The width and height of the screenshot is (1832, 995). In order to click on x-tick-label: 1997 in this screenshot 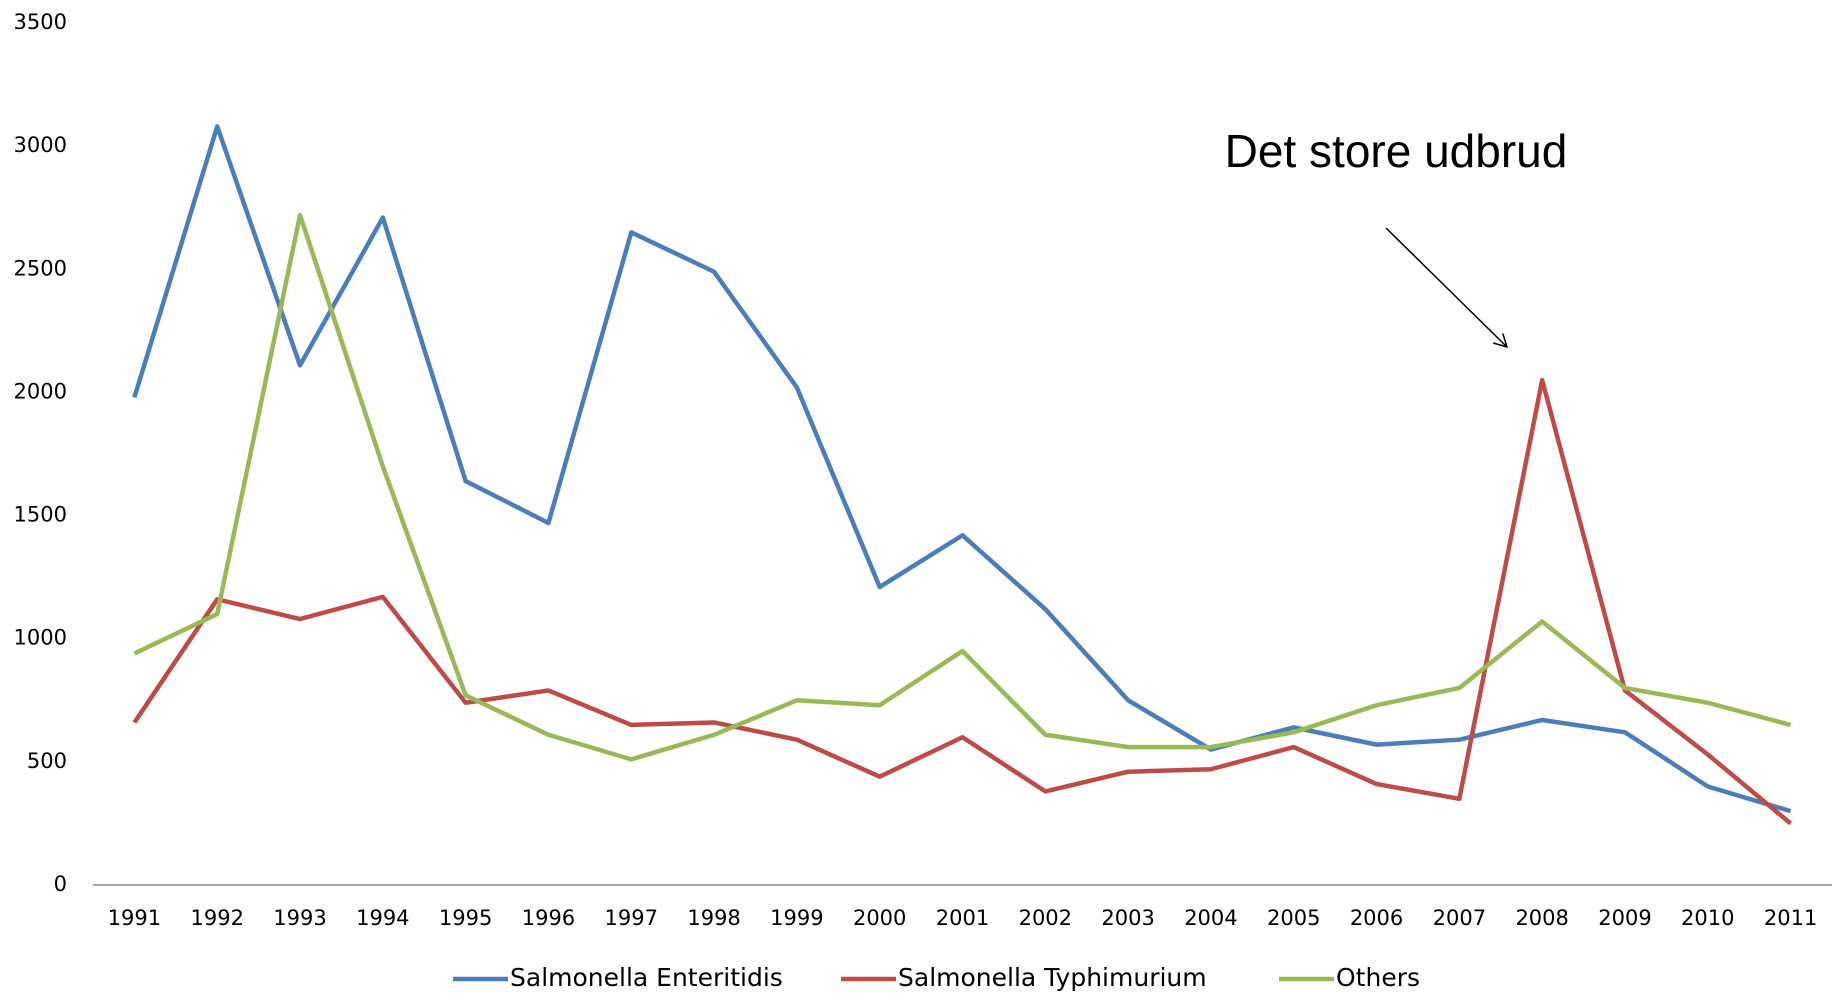, I will do `click(631, 918)`.